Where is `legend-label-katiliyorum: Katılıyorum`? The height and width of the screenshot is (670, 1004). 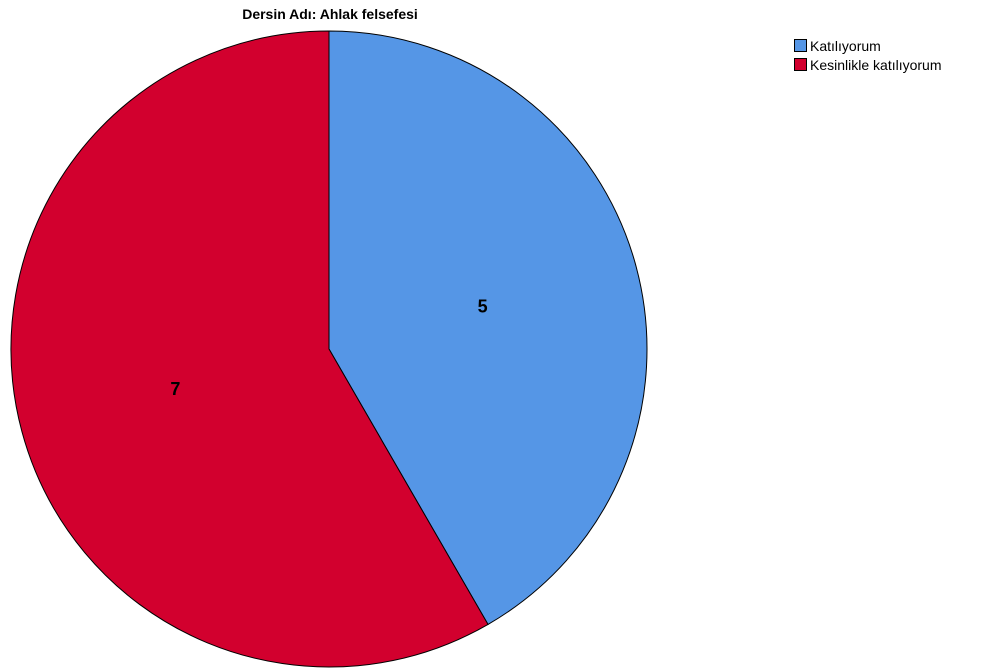
legend-label-katiliyorum: Katılıyorum is located at coordinates (845, 45).